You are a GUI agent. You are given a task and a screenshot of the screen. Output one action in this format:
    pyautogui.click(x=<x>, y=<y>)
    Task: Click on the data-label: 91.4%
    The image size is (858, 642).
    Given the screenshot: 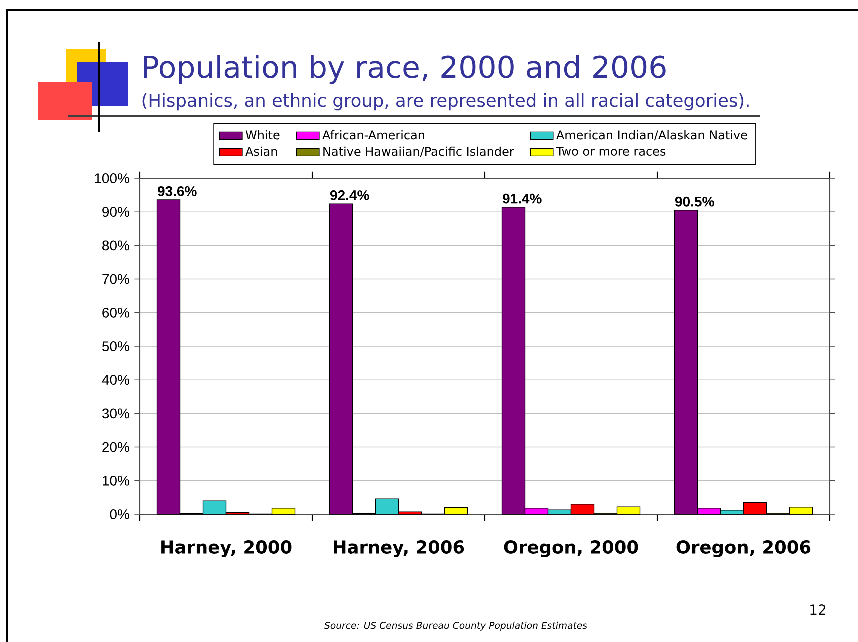 What is the action you would take?
    pyautogui.click(x=522, y=199)
    